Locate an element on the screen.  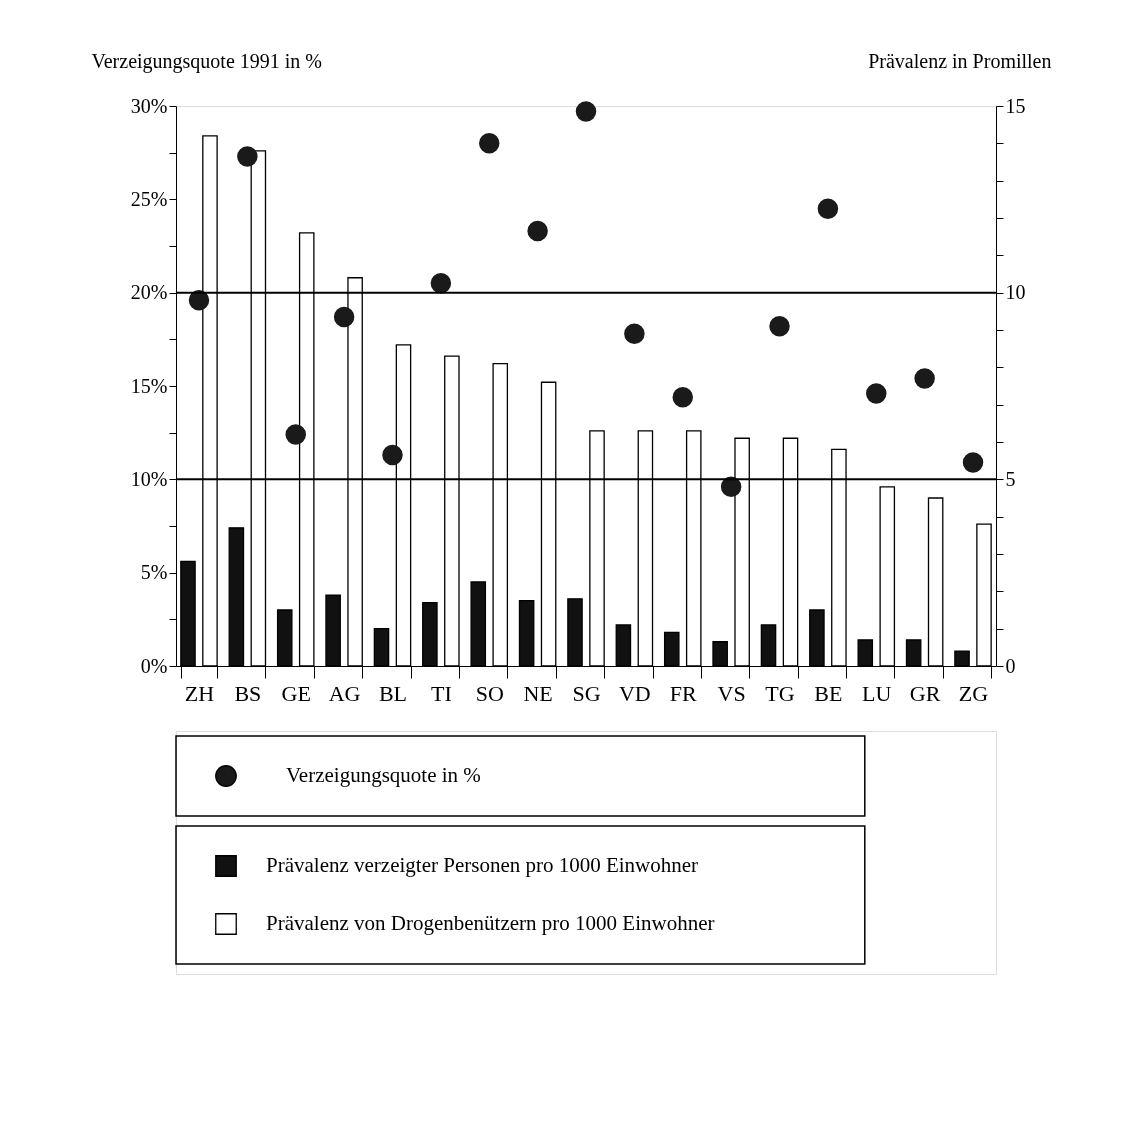
legend-label: Prävalenz von Drogenbenützern pro 1000 Einwohner is located at coordinates (490, 923).